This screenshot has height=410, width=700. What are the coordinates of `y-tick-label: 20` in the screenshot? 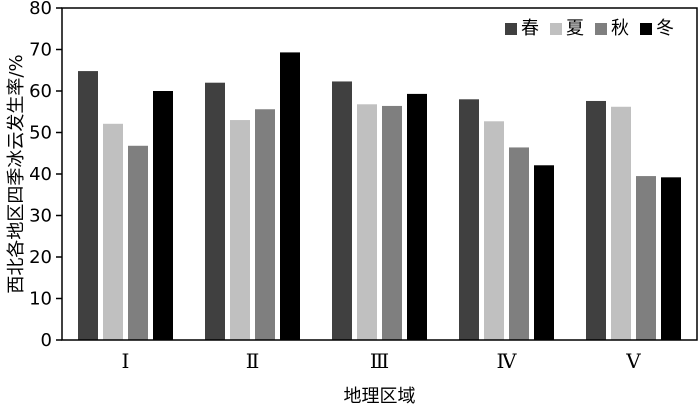 It's located at (40, 257).